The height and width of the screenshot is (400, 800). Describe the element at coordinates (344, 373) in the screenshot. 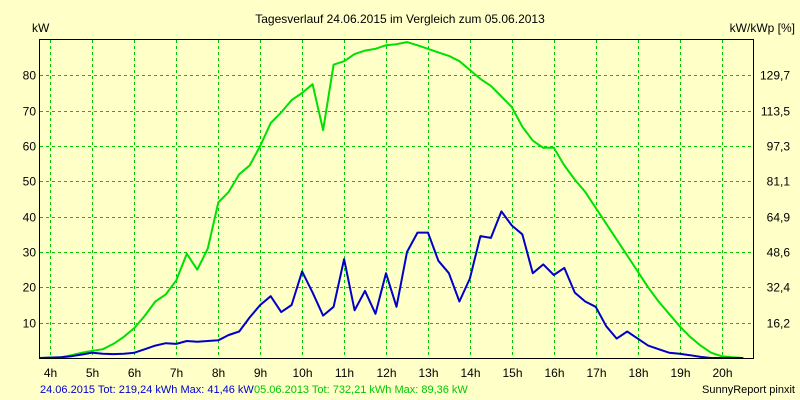

I see `x-tick-label: 11h` at that location.